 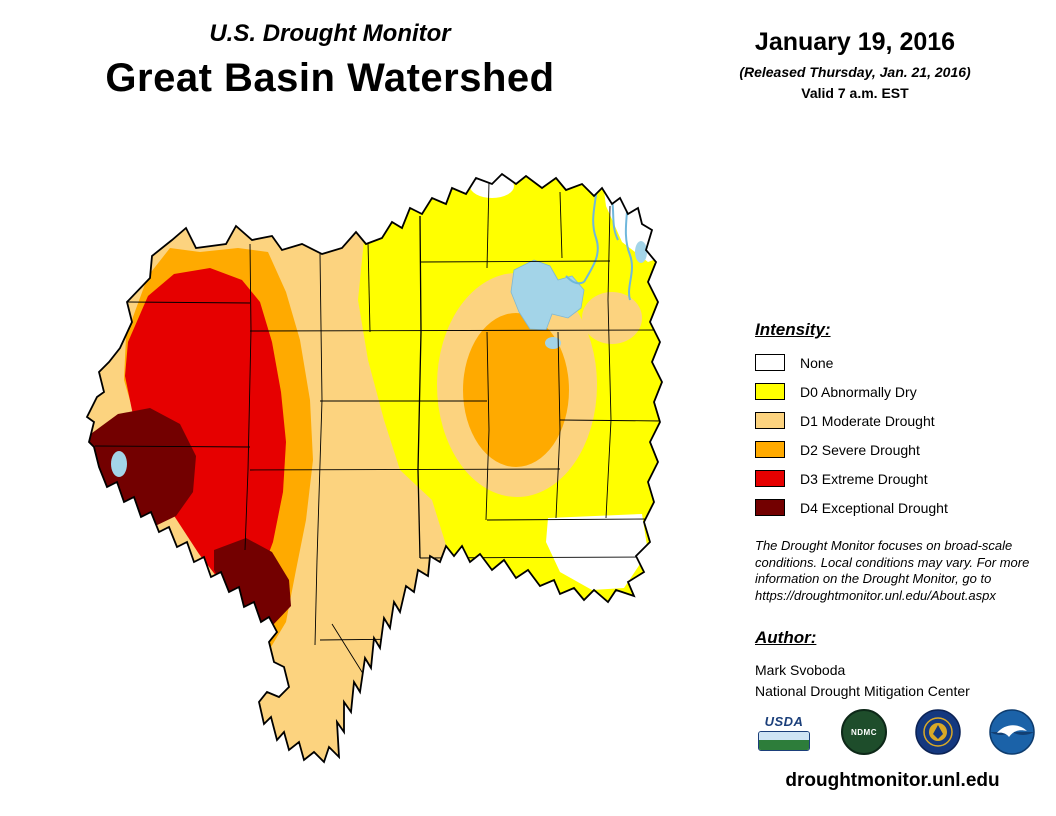 I want to click on author-name: Mark Svoboda, so click(x=800, y=670).